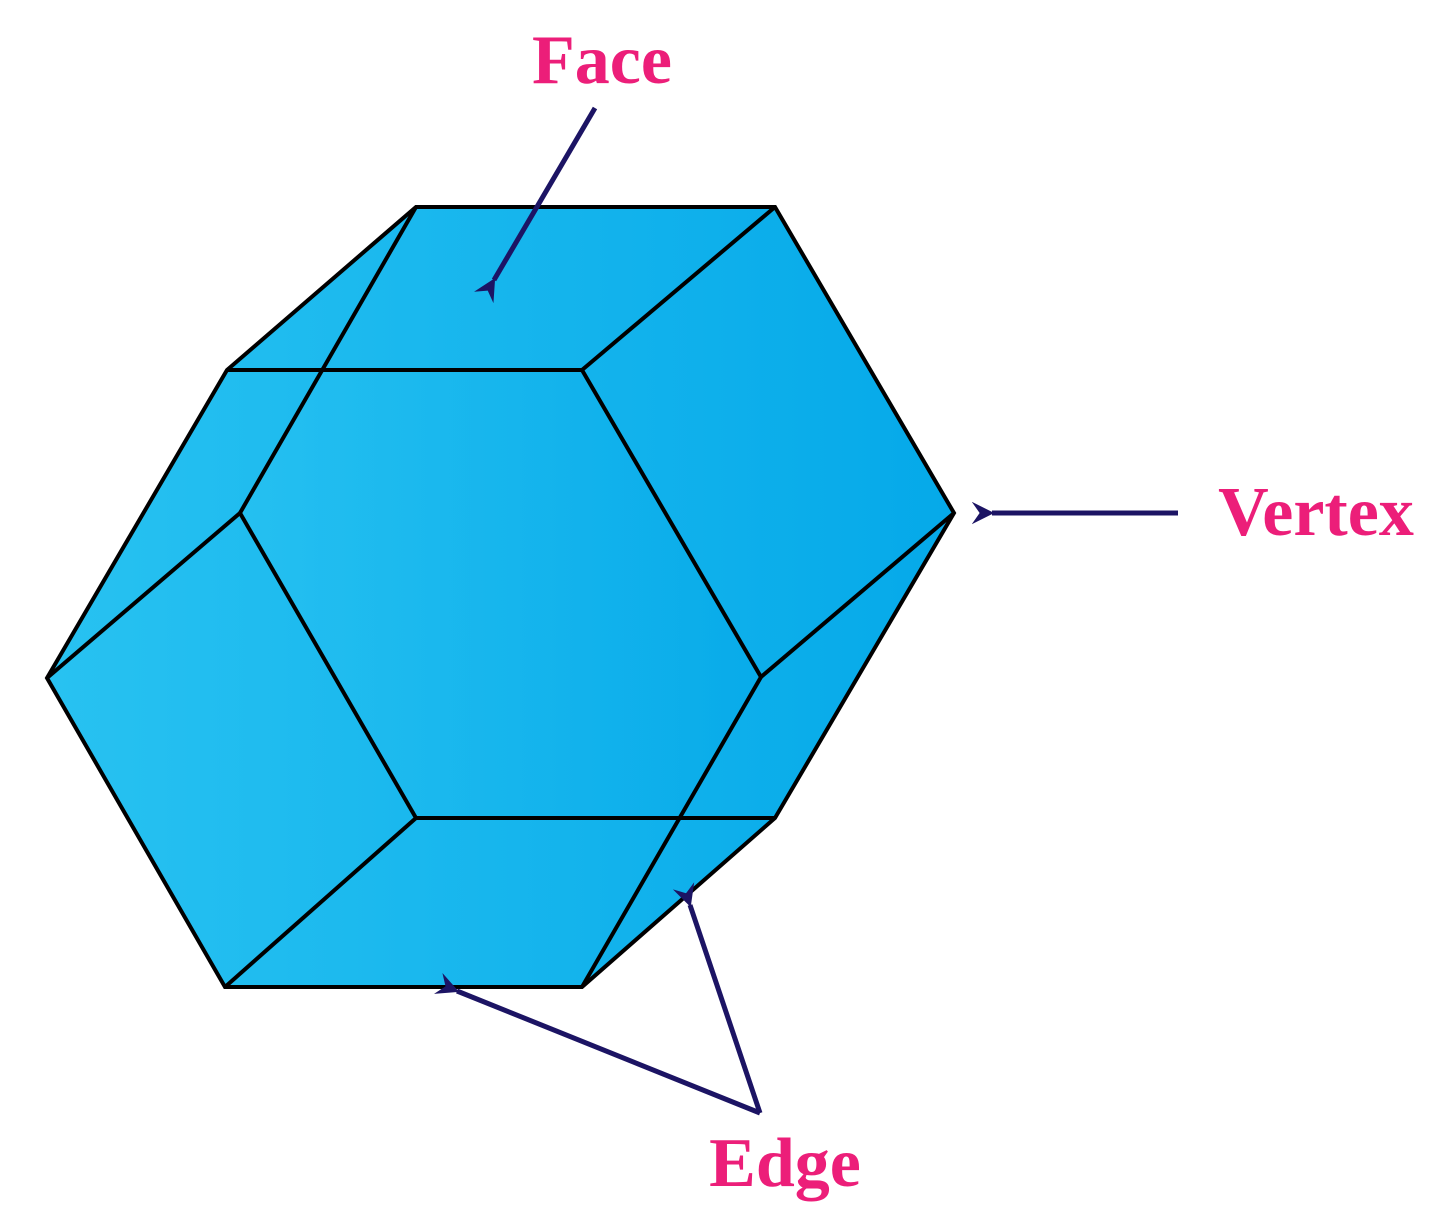 This screenshot has height=1227, width=1437. I want to click on edge-label: Edge, so click(785, 1163).